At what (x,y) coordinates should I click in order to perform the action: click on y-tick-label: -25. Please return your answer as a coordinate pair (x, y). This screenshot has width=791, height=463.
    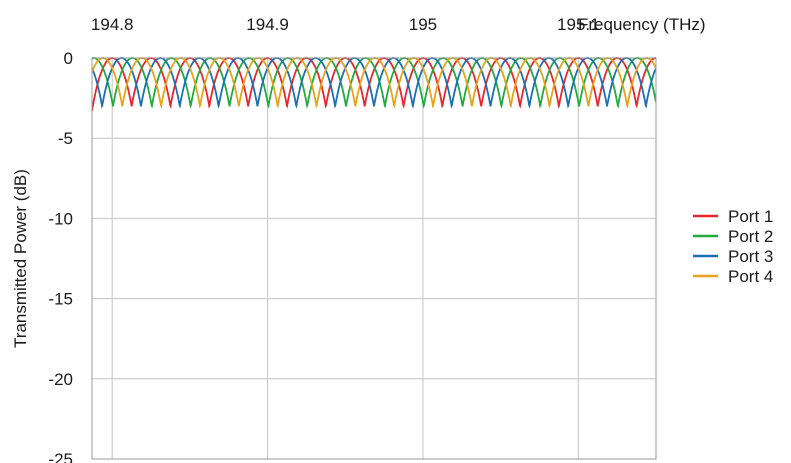
    Looking at the image, I should click on (60, 456).